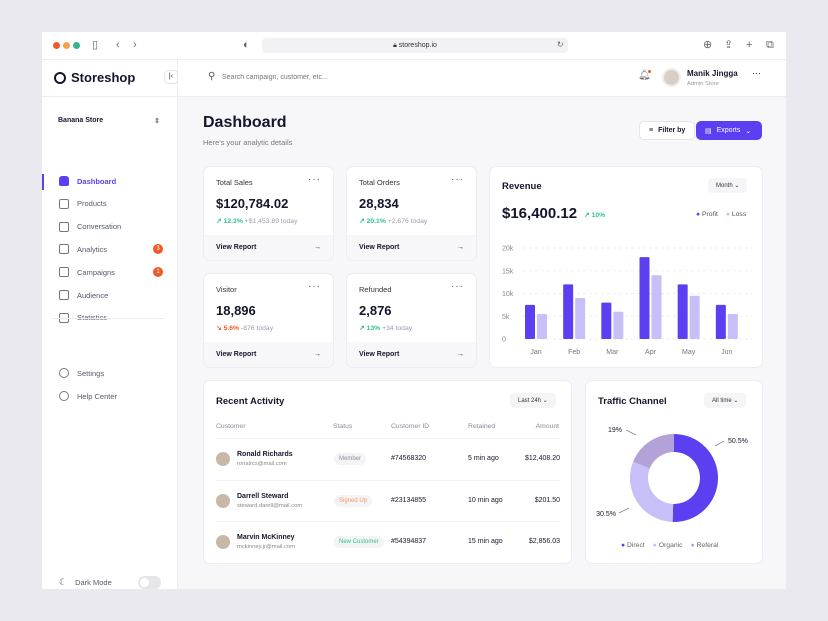 The image size is (828, 621). What do you see at coordinates (409, 500) in the screenshot?
I see `customer-id: #23134855` at bounding box center [409, 500].